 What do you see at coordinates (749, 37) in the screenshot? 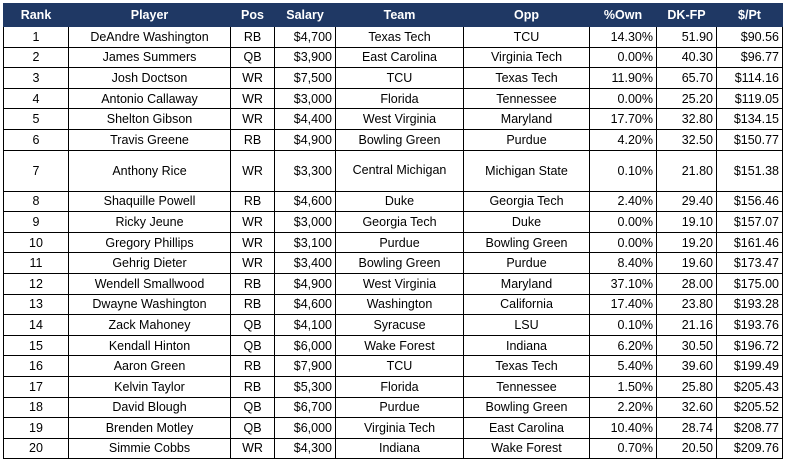
I see `per-pt-cell: $90.56` at bounding box center [749, 37].